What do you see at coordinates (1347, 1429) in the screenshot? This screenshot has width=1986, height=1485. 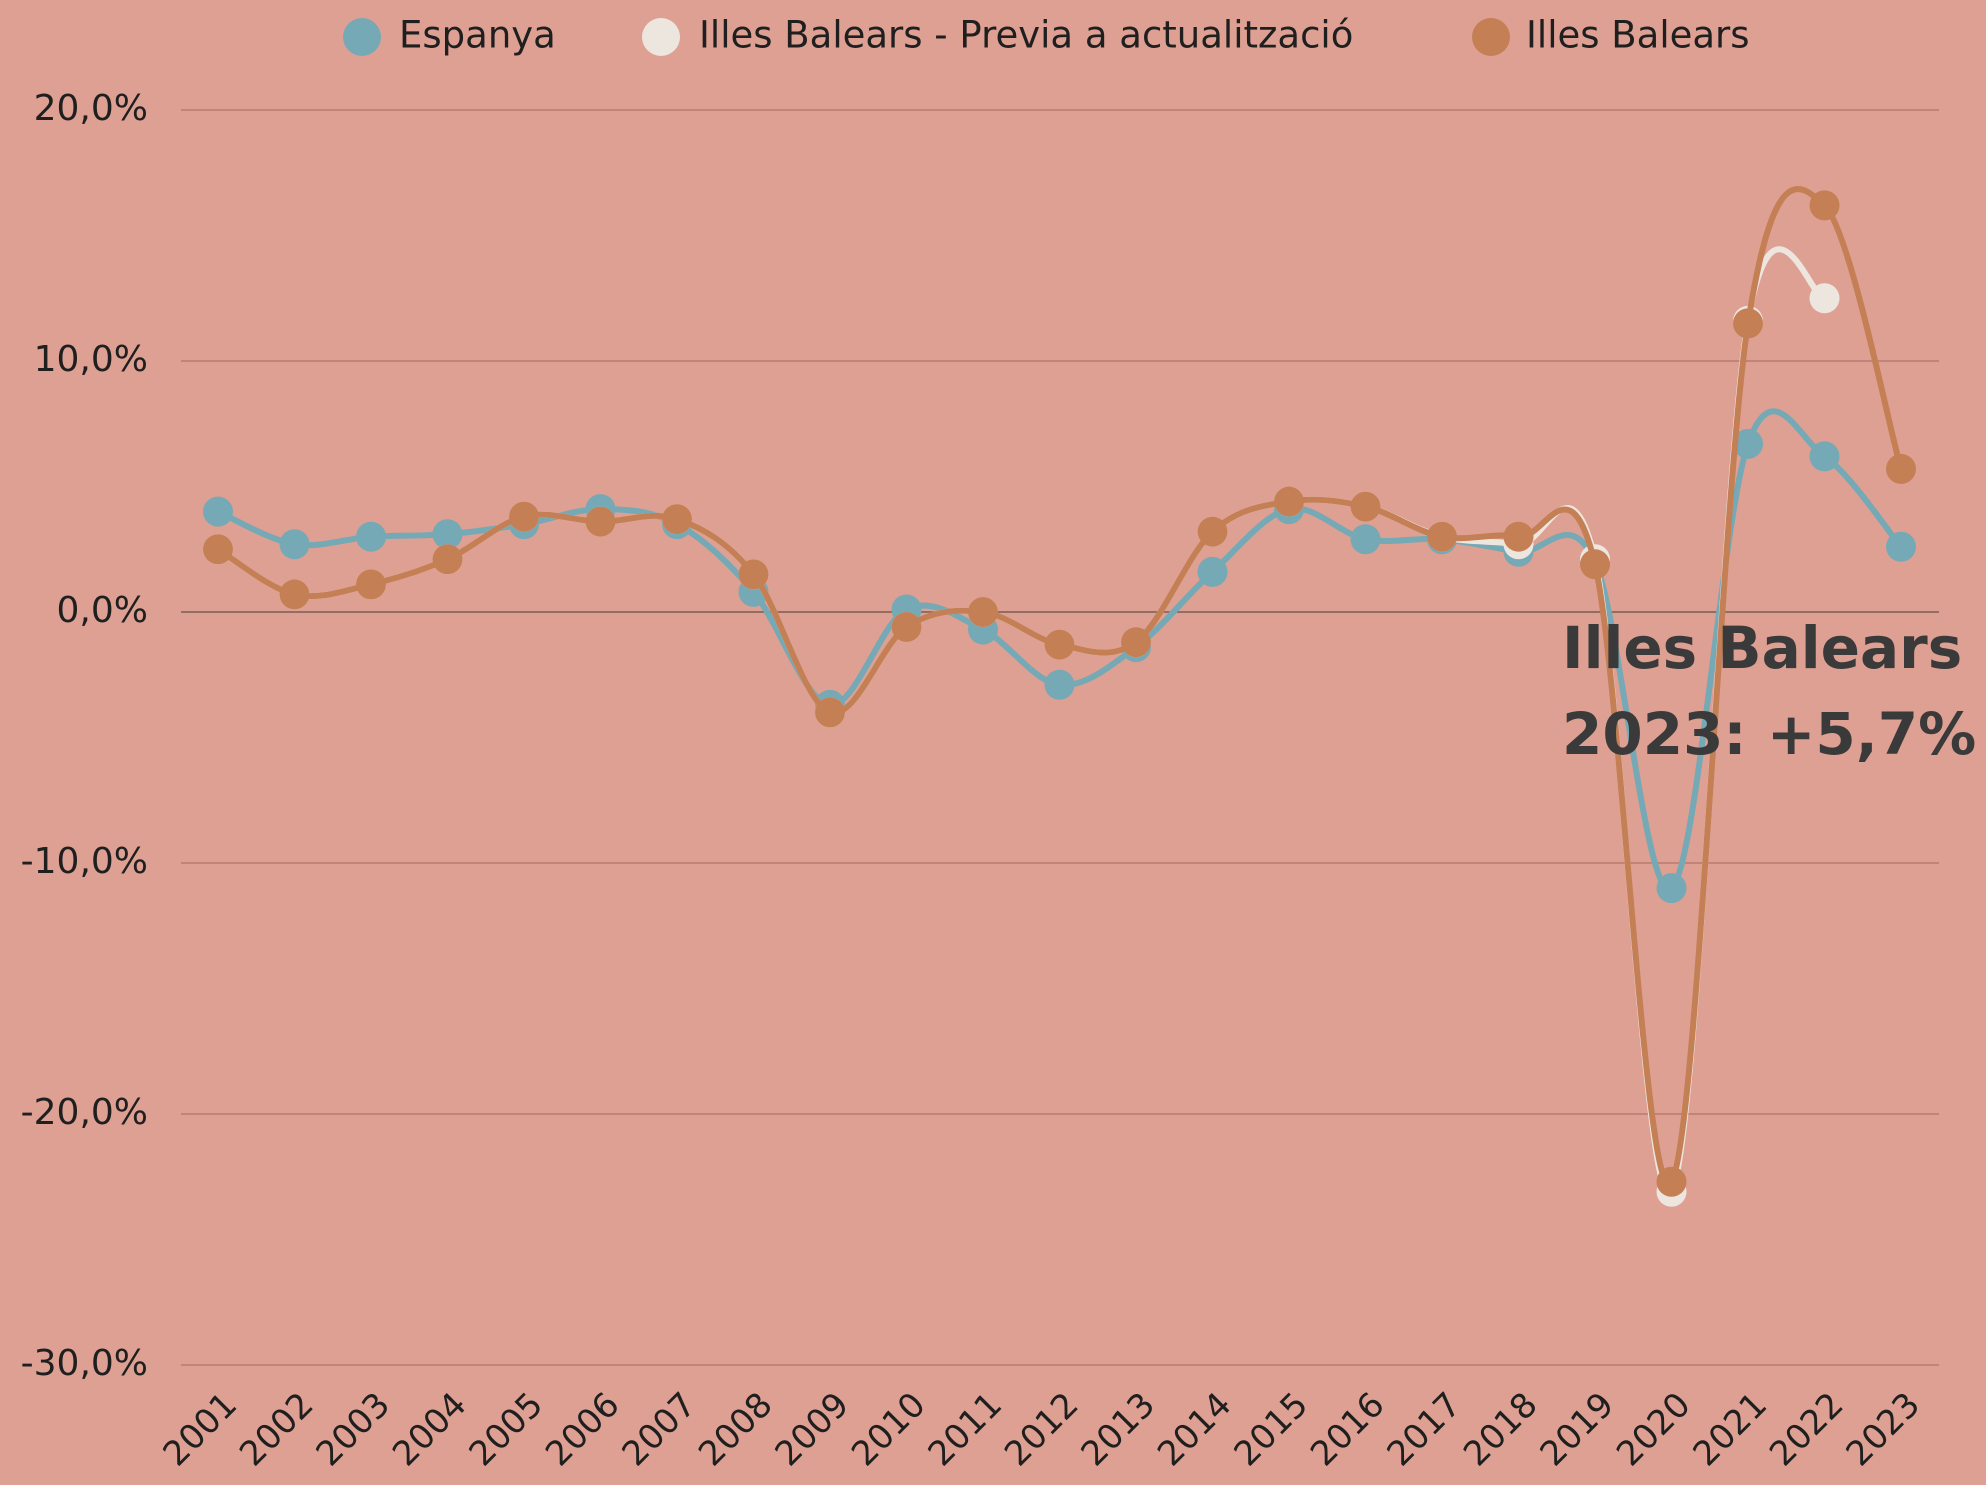 I see `x-tick-label: 2016` at bounding box center [1347, 1429].